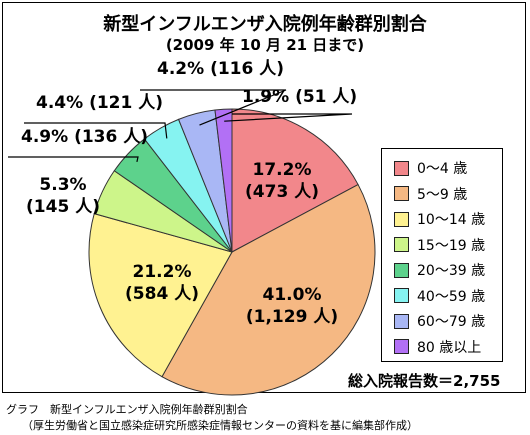 This screenshot has height=435, width=530. I want to click on legend-item: 5～9 歳, so click(430, 194).